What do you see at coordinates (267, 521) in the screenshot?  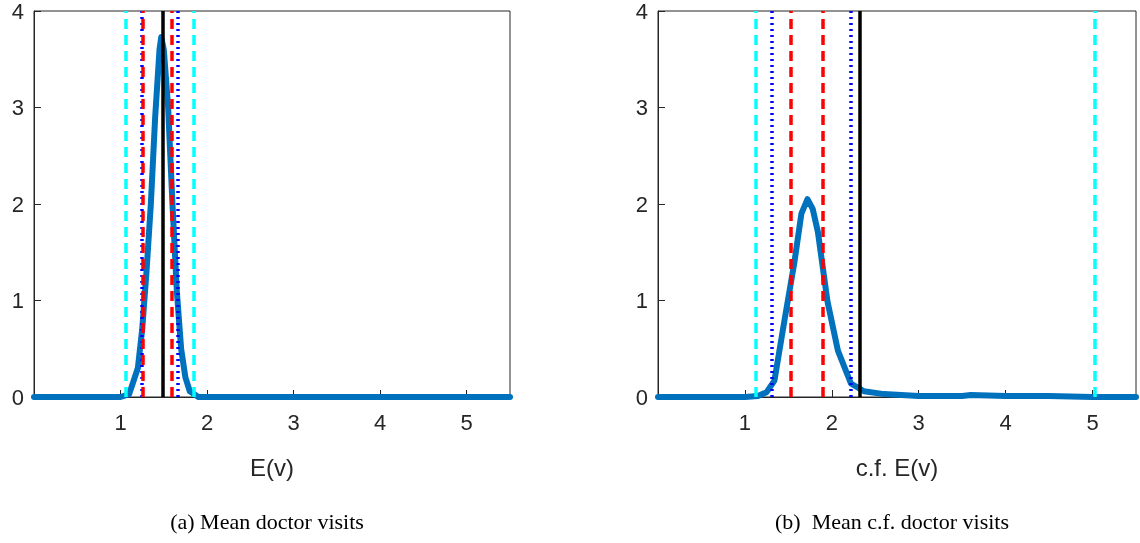 I see `text: (a) Mean doctor visits` at bounding box center [267, 521].